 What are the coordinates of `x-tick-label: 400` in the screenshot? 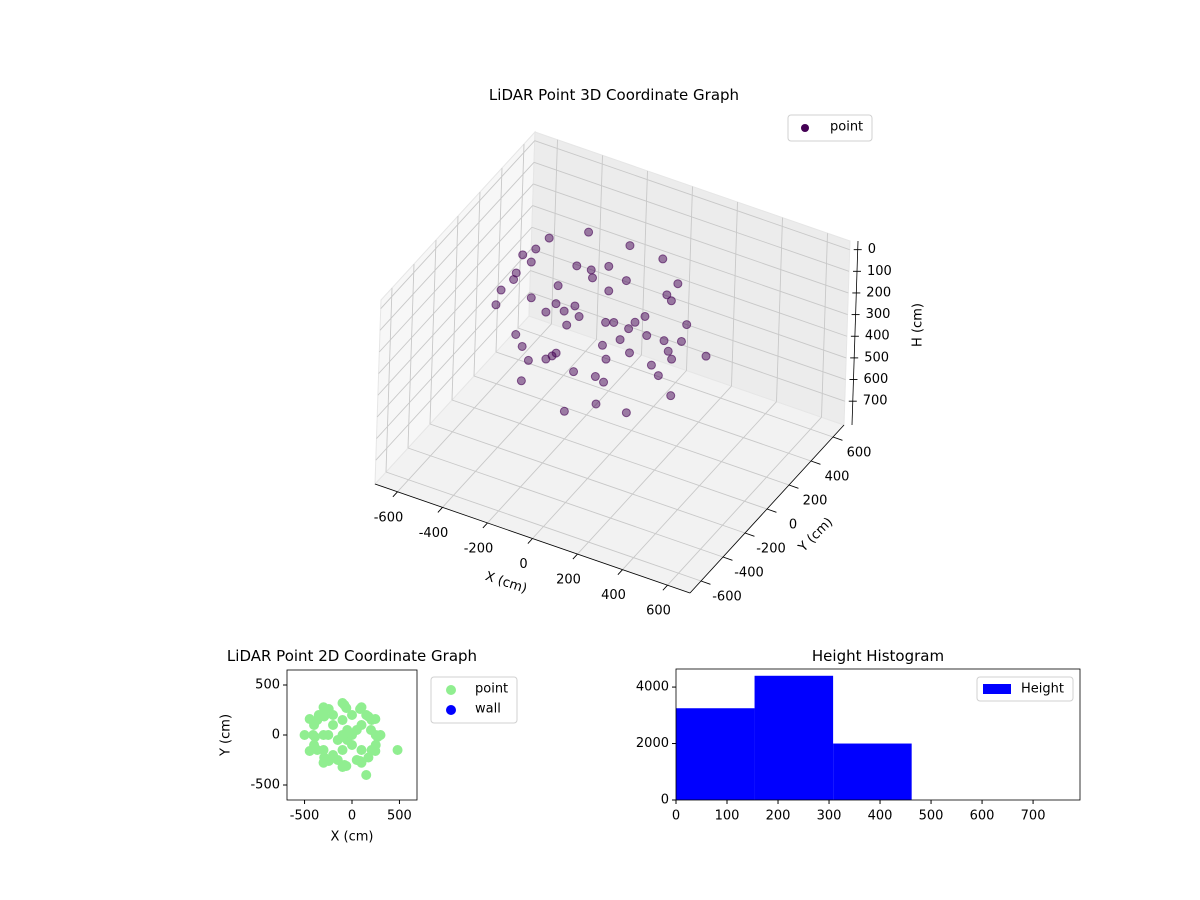 It's located at (880, 816).